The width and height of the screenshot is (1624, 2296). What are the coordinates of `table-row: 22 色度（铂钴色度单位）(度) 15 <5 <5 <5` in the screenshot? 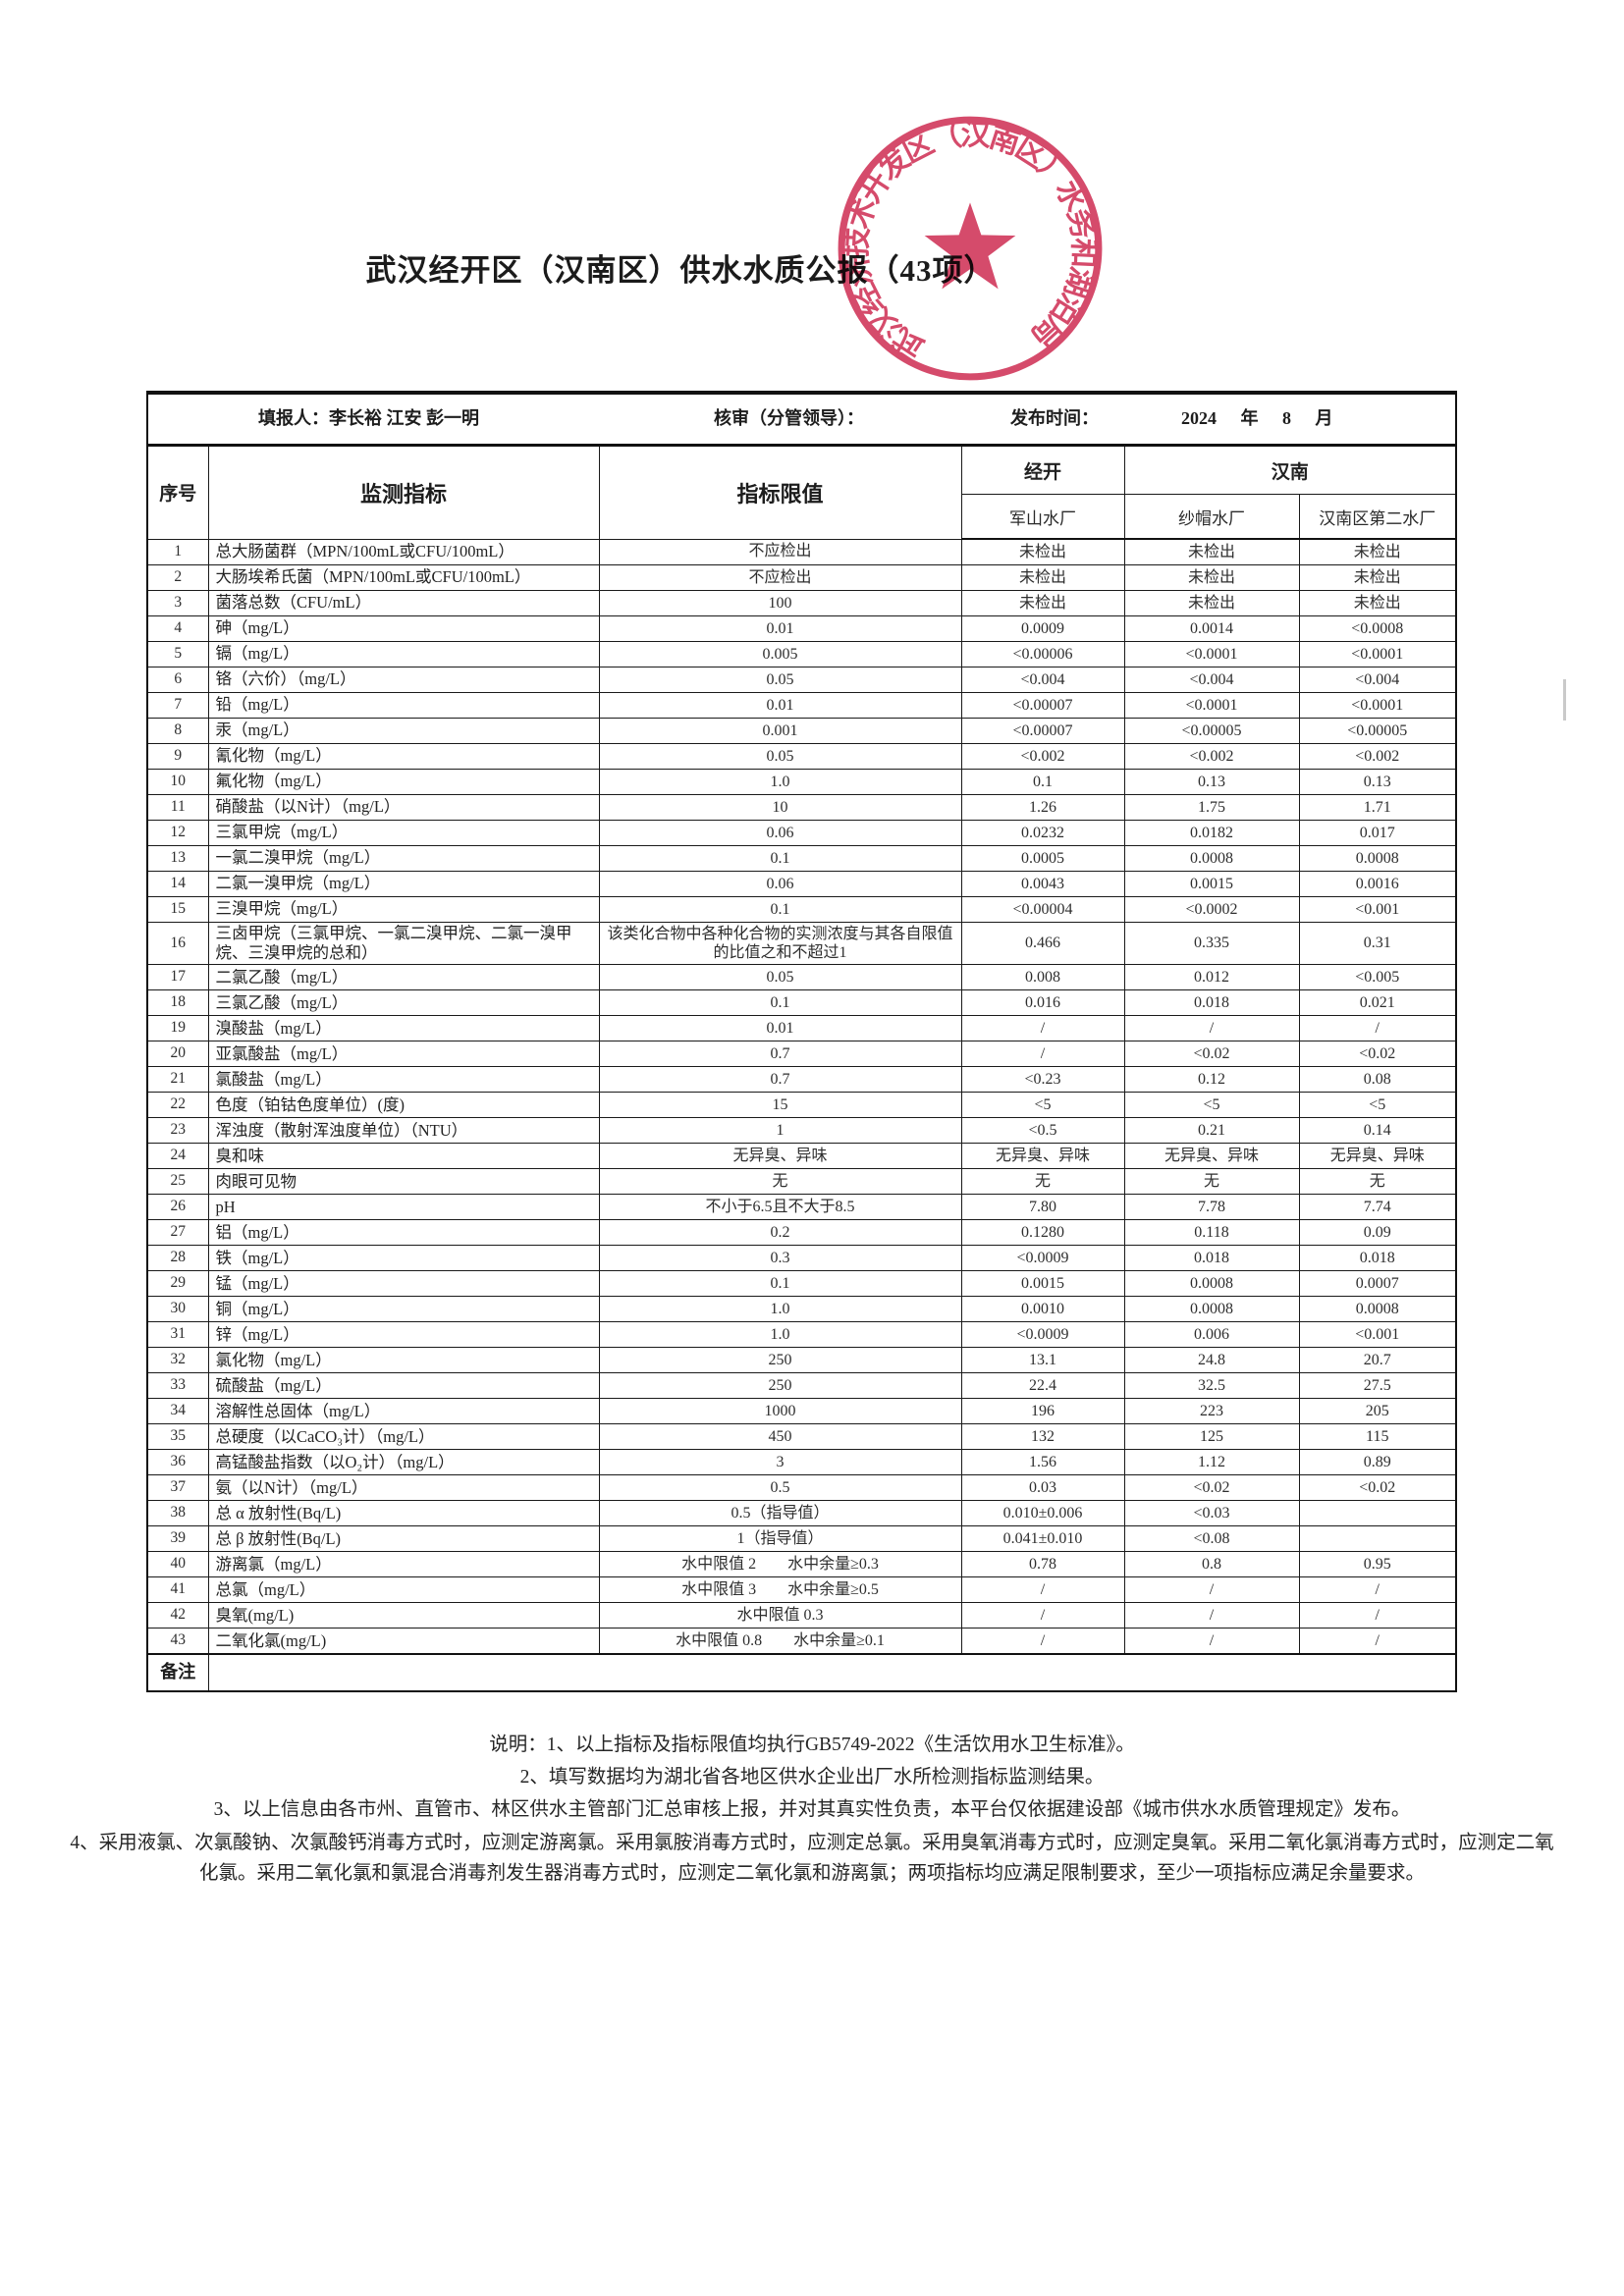 It's located at (801, 1105).